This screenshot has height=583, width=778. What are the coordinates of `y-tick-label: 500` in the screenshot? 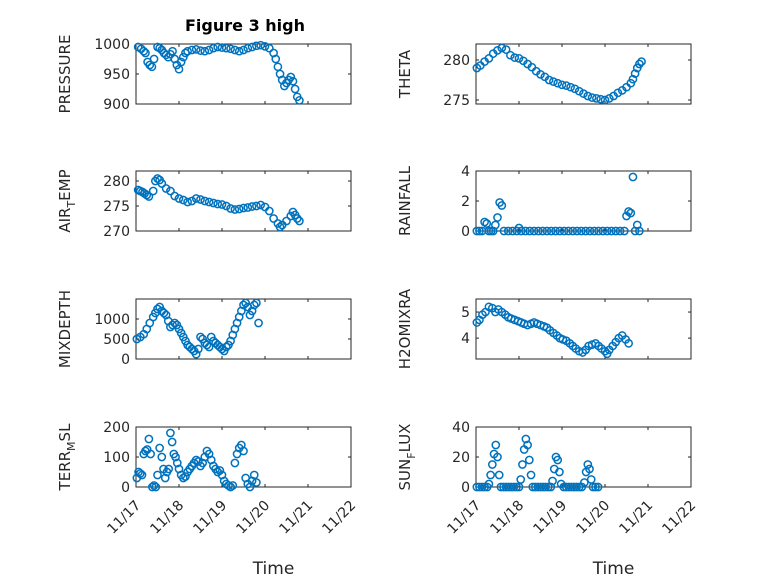 It's located at (116, 340).